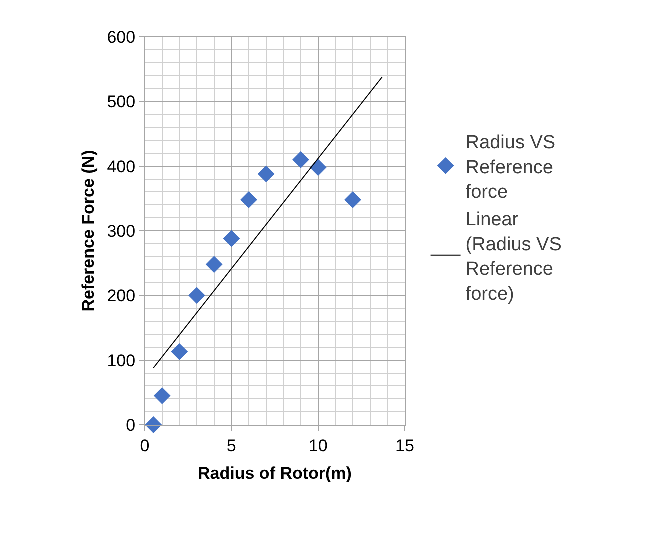 The height and width of the screenshot is (542, 655). What do you see at coordinates (231, 446) in the screenshot?
I see `x-tick-label: 5` at bounding box center [231, 446].